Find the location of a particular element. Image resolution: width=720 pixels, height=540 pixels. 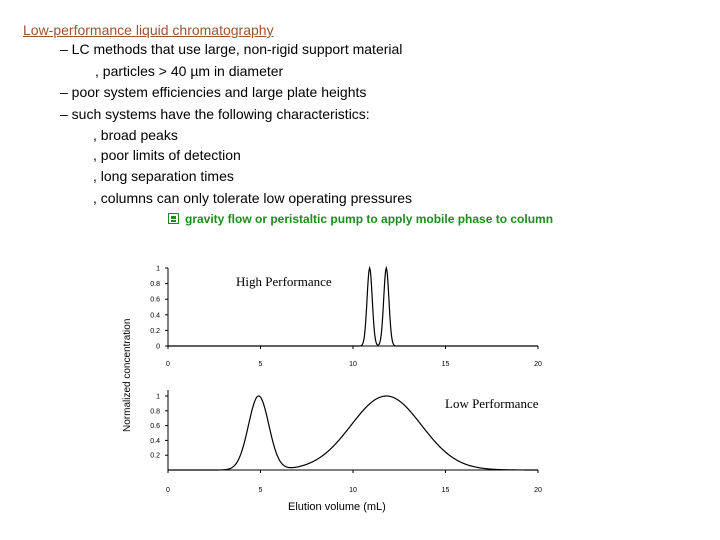

top-y-tick-label: 0.4 is located at coordinates (155, 315).